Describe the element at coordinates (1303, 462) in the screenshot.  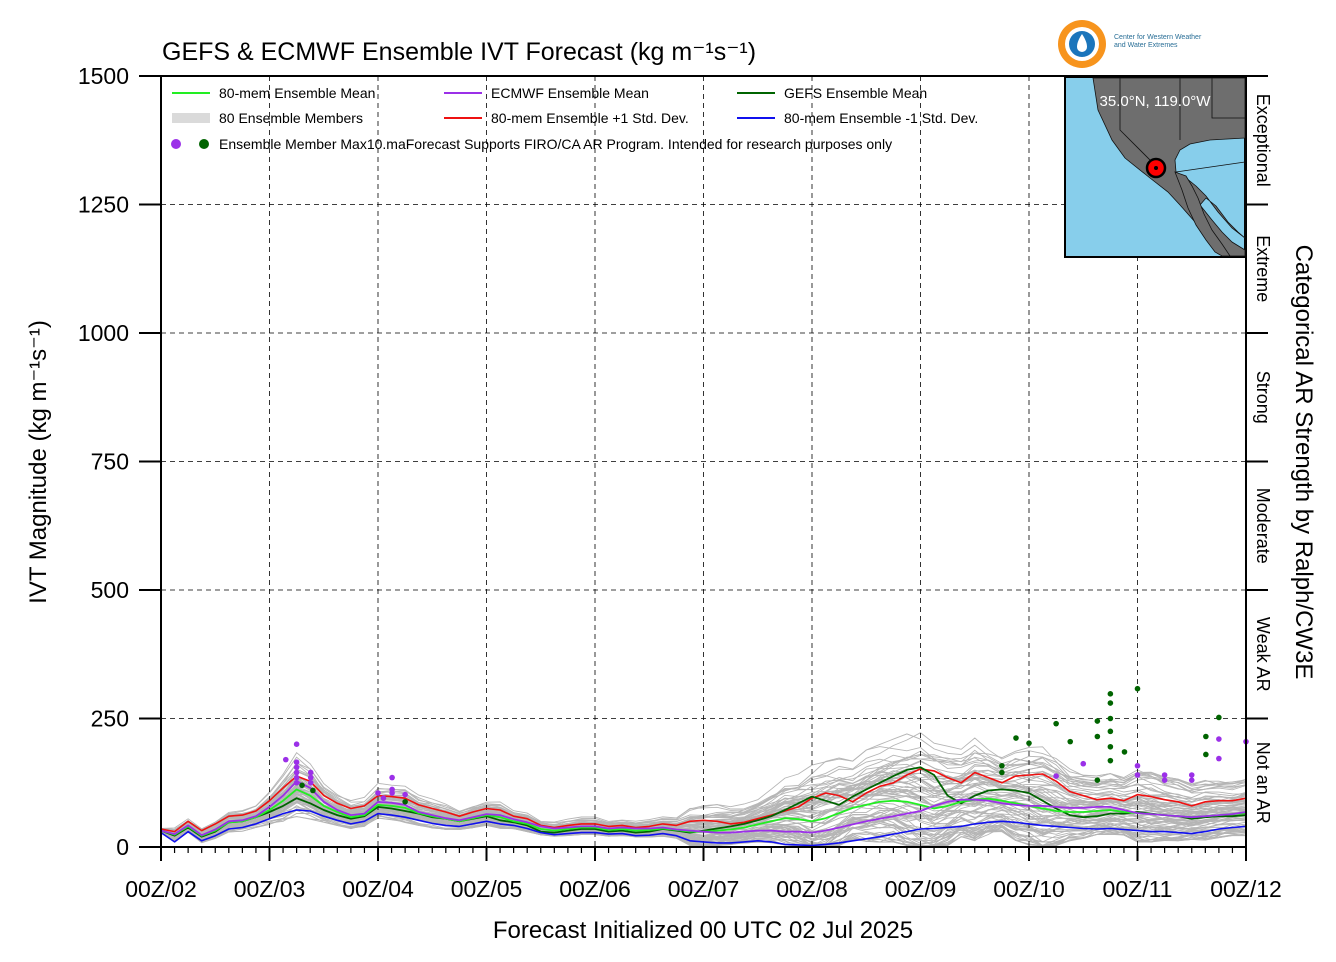
I see `right-axis-label: Categorical AR Strength by Ralph/CW3E` at that location.